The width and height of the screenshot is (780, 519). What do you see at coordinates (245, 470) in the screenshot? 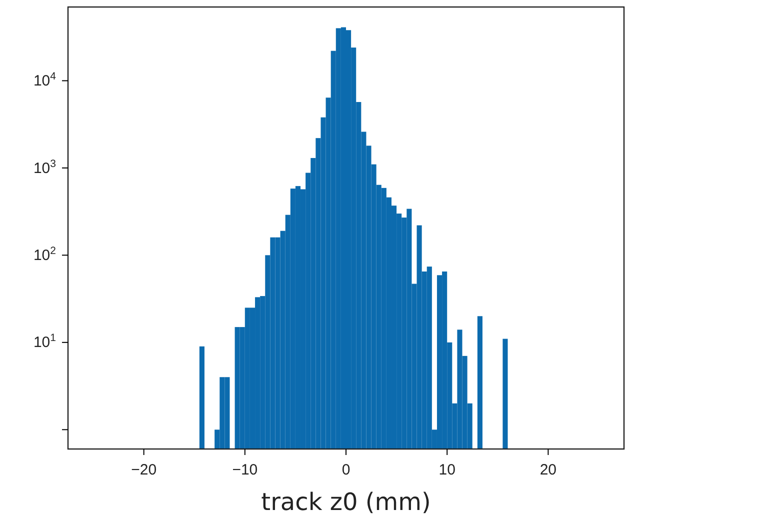
I see `x-tick-label: −10` at bounding box center [245, 470].